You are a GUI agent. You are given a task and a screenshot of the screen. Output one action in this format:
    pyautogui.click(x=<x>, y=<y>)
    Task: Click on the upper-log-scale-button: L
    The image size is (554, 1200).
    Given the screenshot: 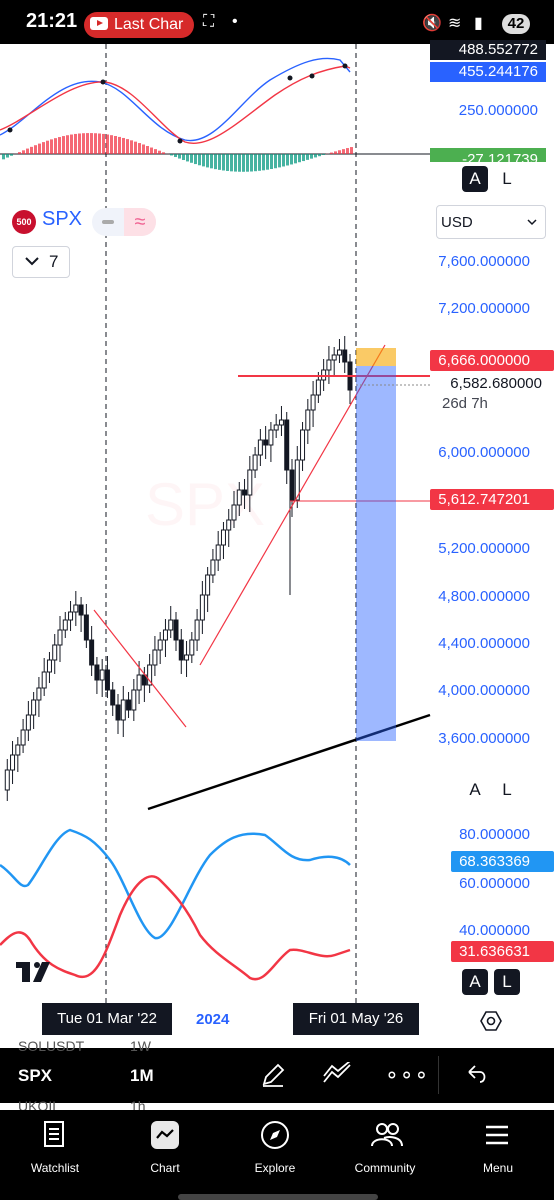 What is the action you would take?
    pyautogui.click(x=507, y=178)
    